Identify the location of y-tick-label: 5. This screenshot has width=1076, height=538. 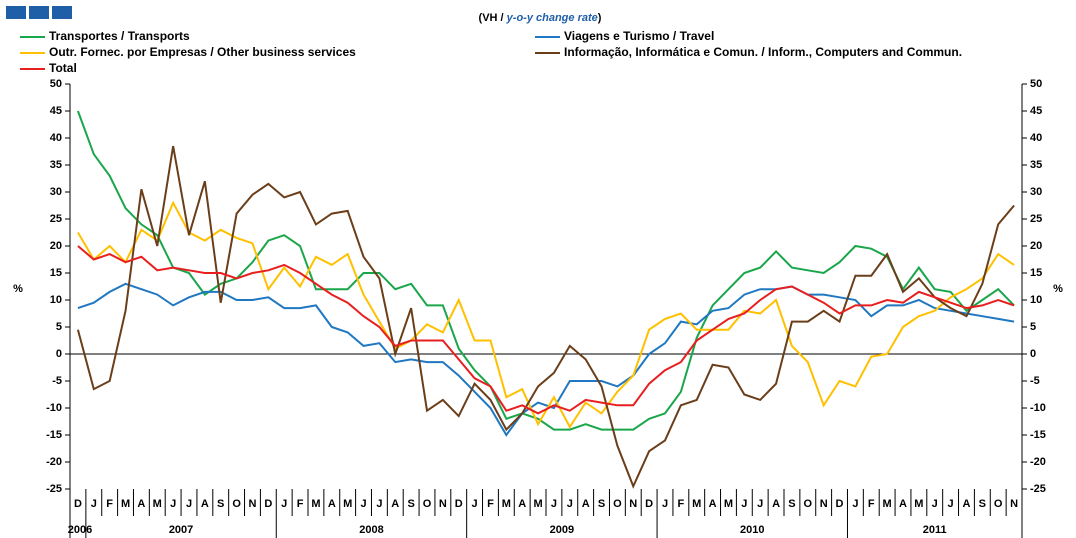
(59, 327).